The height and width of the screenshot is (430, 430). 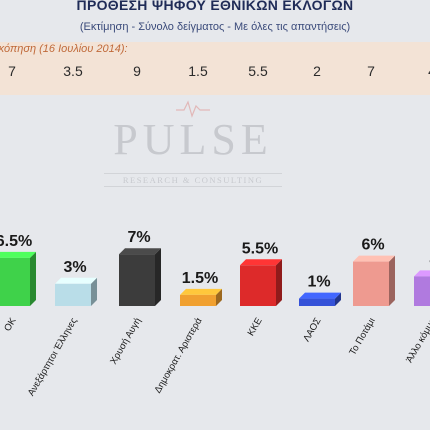 What do you see at coordinates (372, 245) in the screenshot?
I see `value-label: 6%` at bounding box center [372, 245].